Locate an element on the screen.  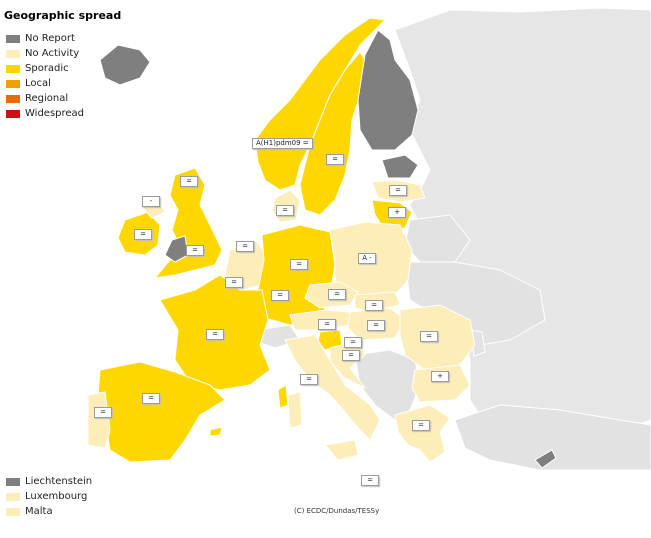
tag-ireland: = is located at coordinates (143, 234).